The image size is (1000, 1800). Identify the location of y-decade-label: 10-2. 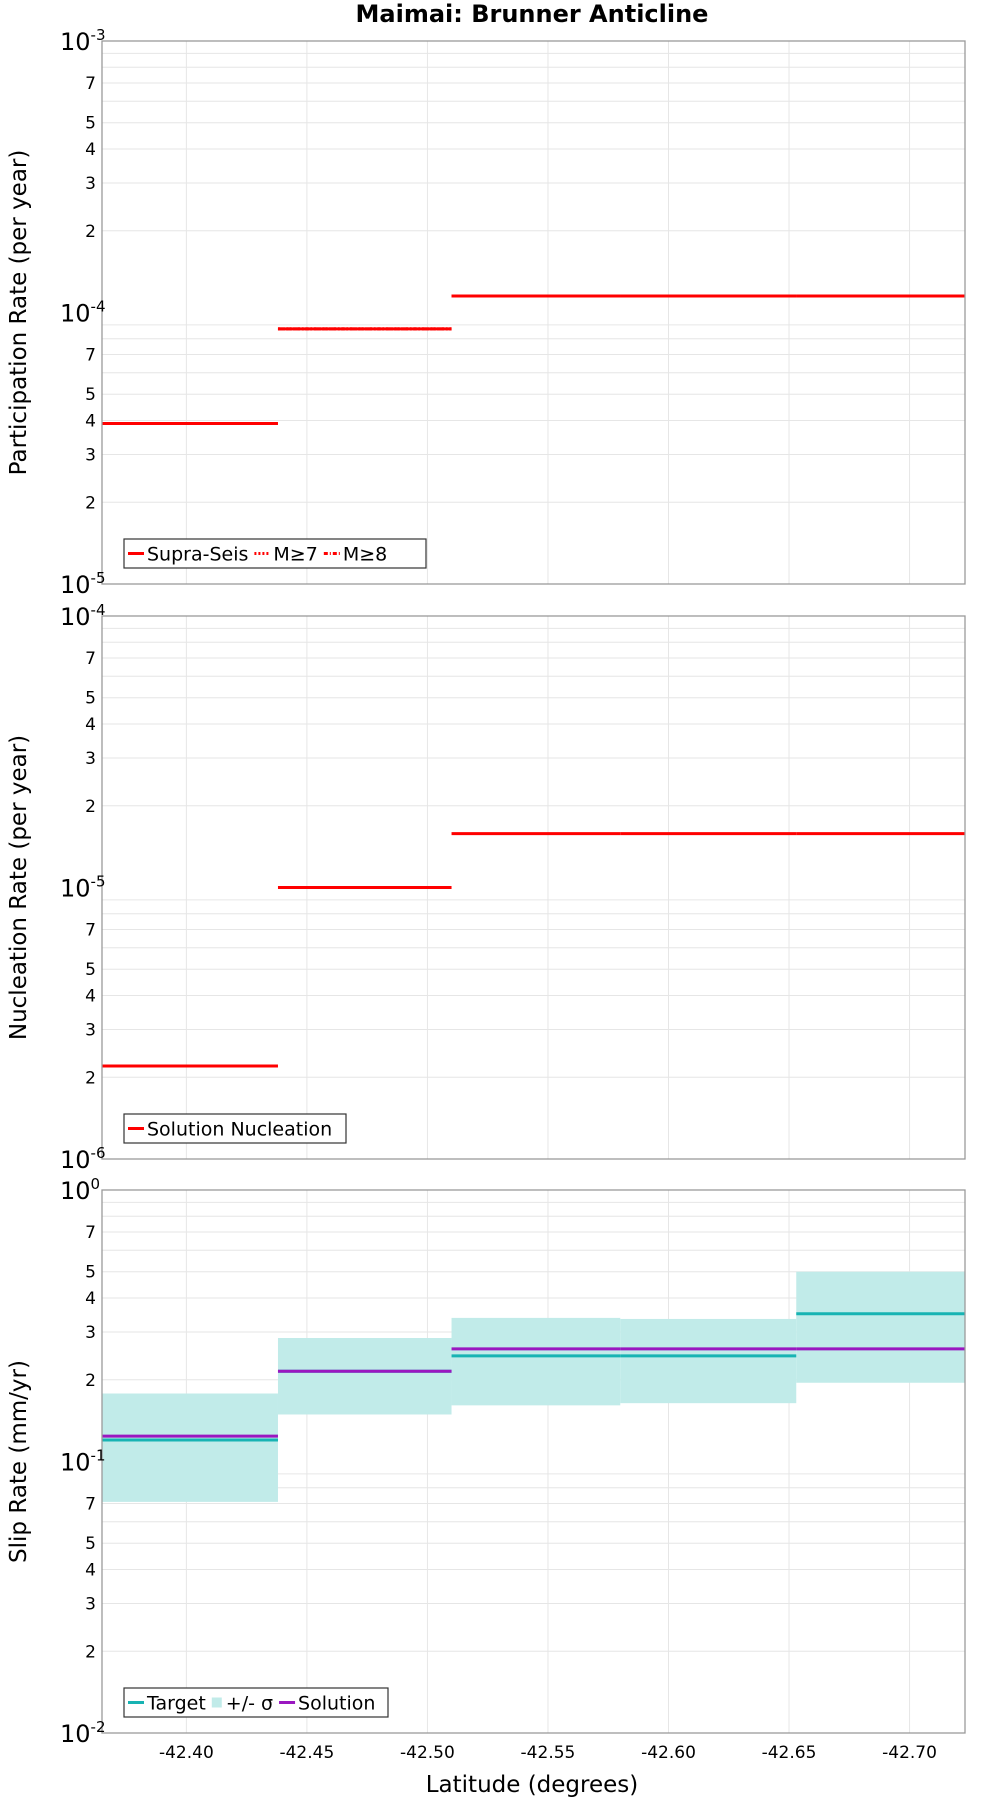
(83, 1733).